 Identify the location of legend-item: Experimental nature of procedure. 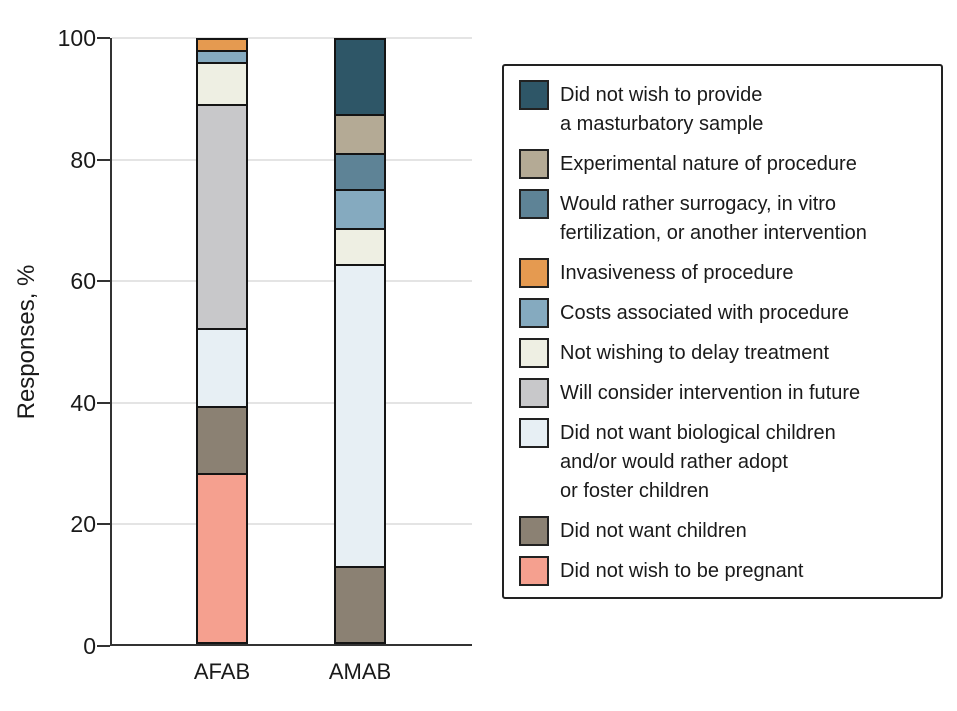
(722, 164).